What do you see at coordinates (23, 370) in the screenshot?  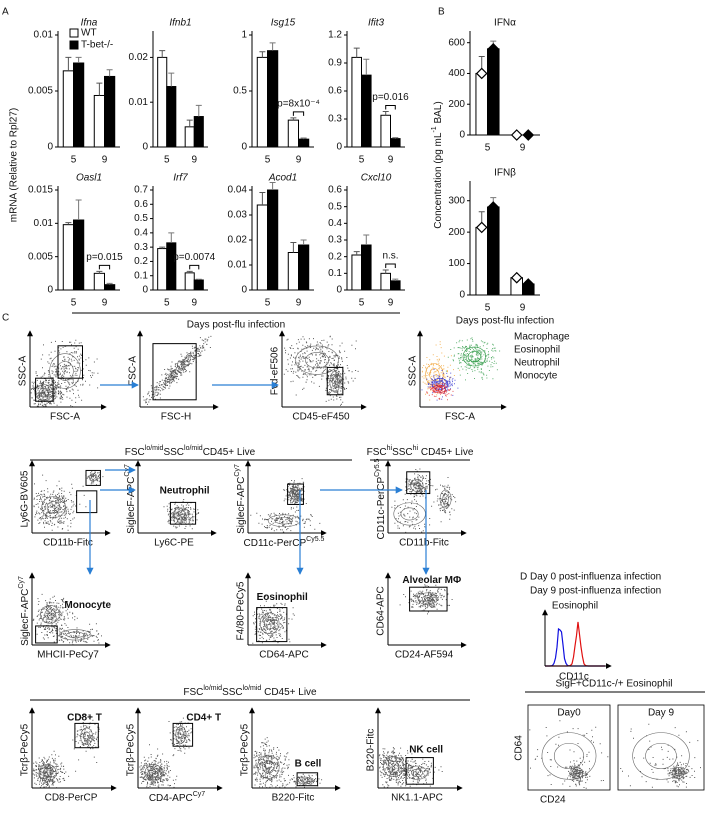 I see `y-axis-title: SSC-A` at bounding box center [23, 370].